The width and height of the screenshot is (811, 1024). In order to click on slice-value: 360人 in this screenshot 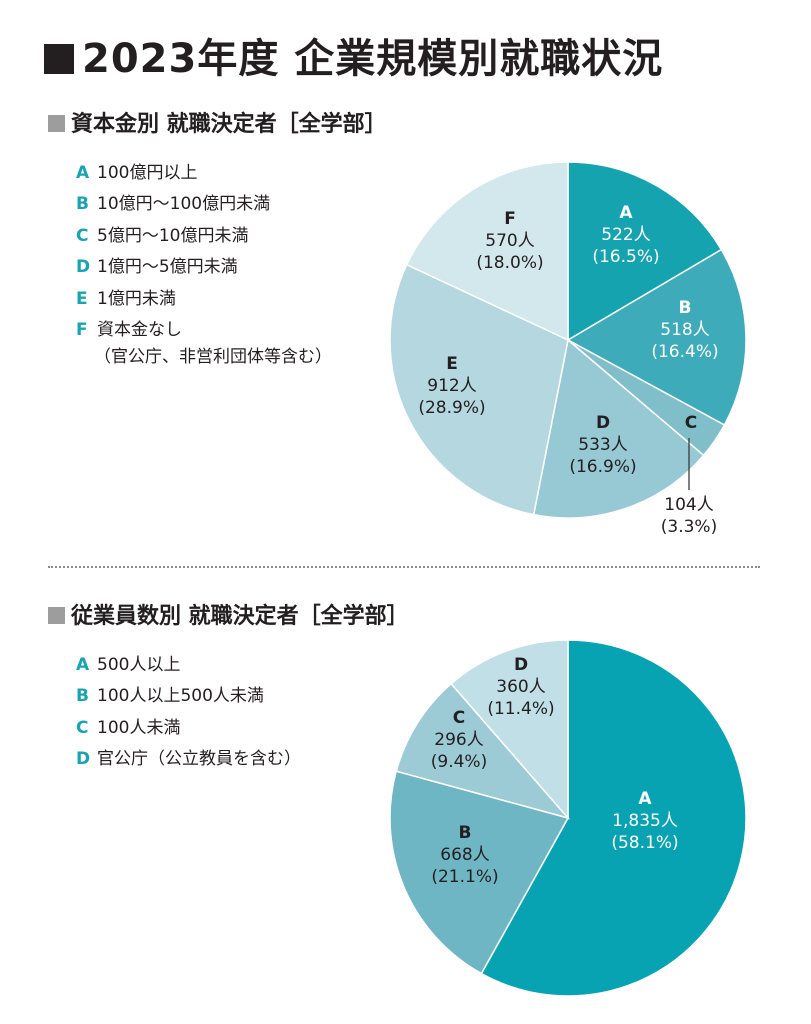, I will do `click(520, 687)`.